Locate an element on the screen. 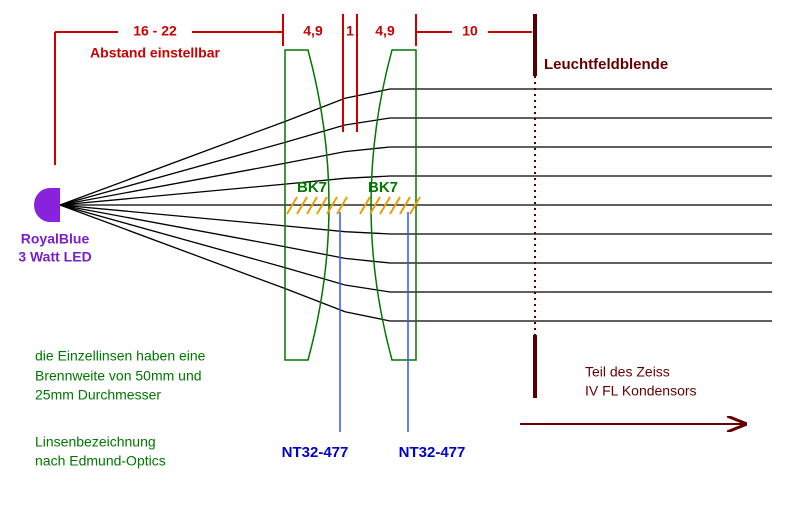 The width and height of the screenshot is (800, 514). led-label: RoyalBlue is located at coordinates (55, 239).